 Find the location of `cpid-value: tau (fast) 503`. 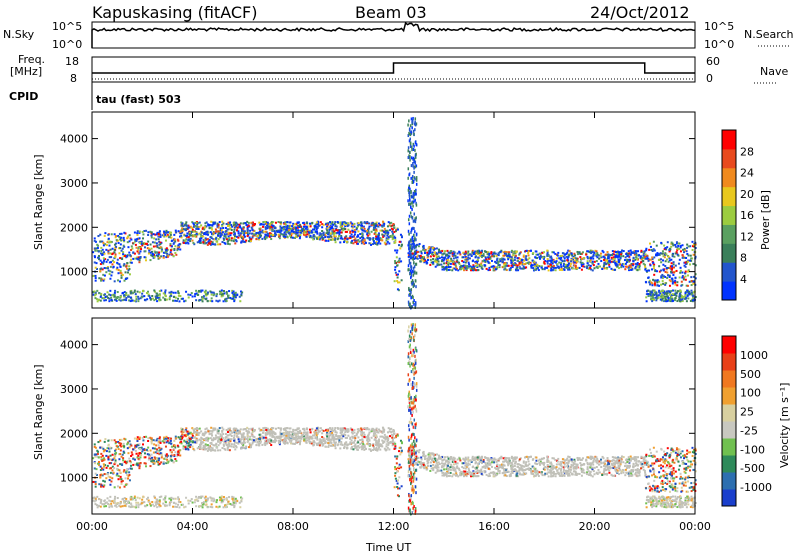

cpid-value: tau (fast) 503 is located at coordinates (138, 99).